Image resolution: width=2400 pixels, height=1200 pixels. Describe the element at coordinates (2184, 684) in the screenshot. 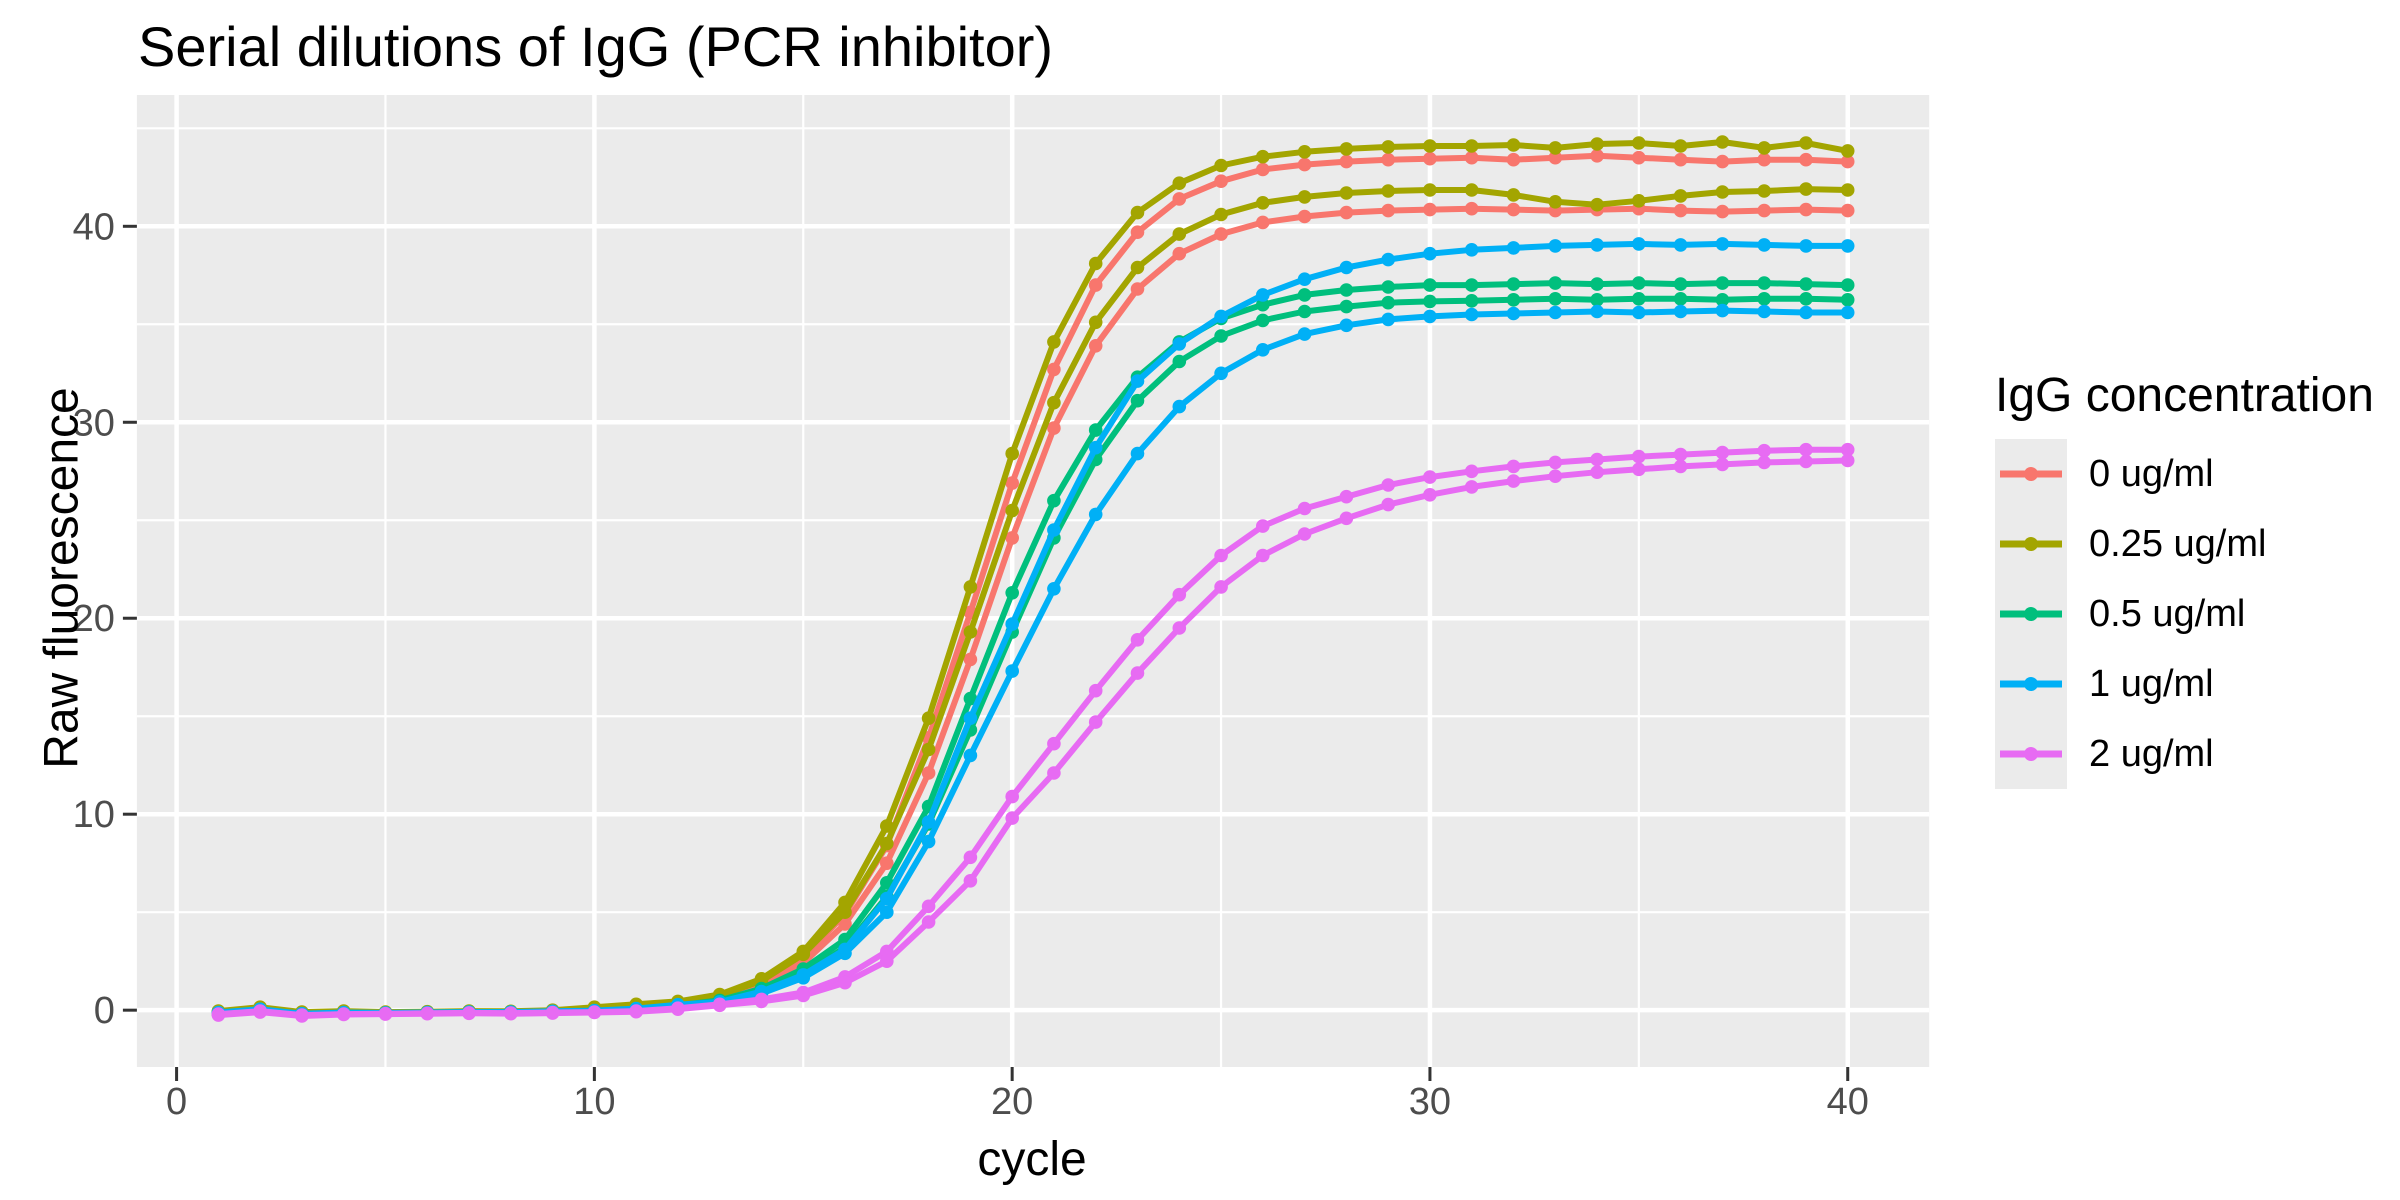

I see `legend-item-1-ug-ml: 1 ug/ml` at that location.